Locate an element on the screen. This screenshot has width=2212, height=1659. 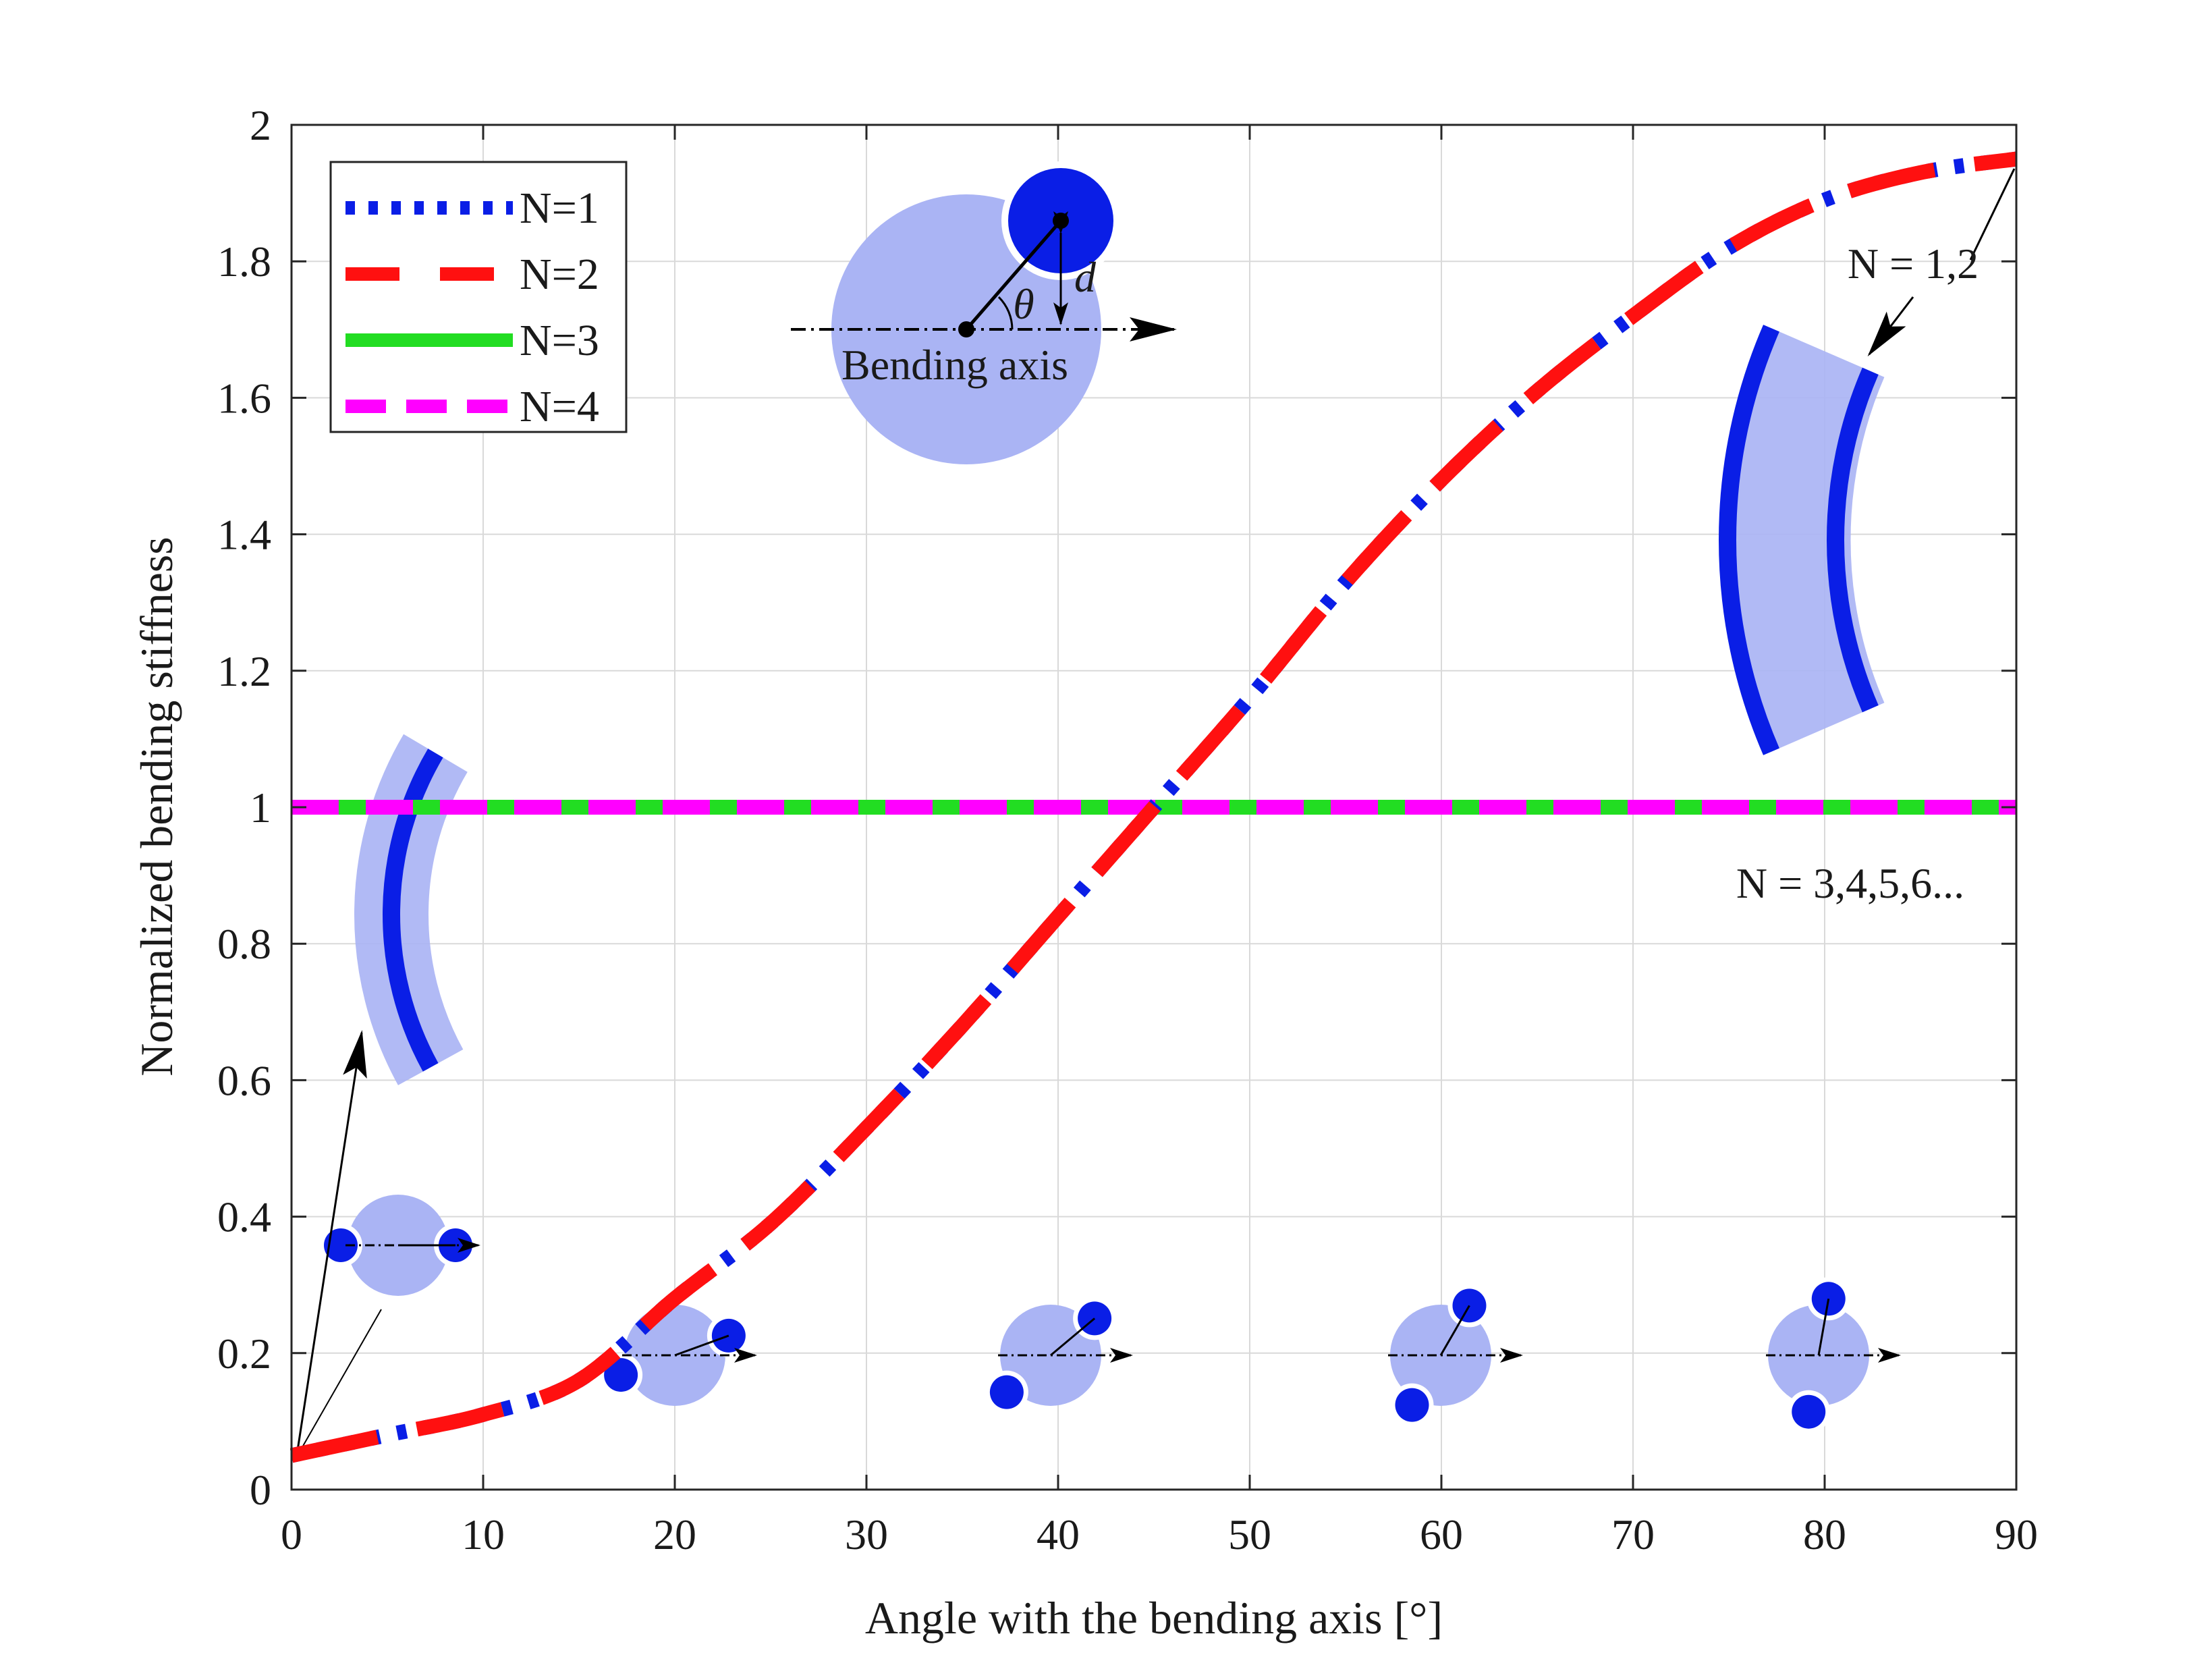
n12-label: N = 1,2 is located at coordinates (1913, 264).